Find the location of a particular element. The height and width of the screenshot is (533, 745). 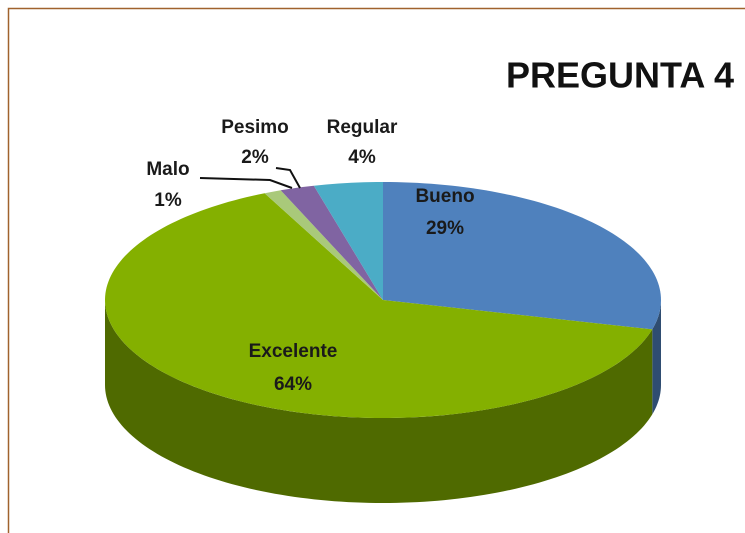

slice-label: Malo is located at coordinates (167, 169).